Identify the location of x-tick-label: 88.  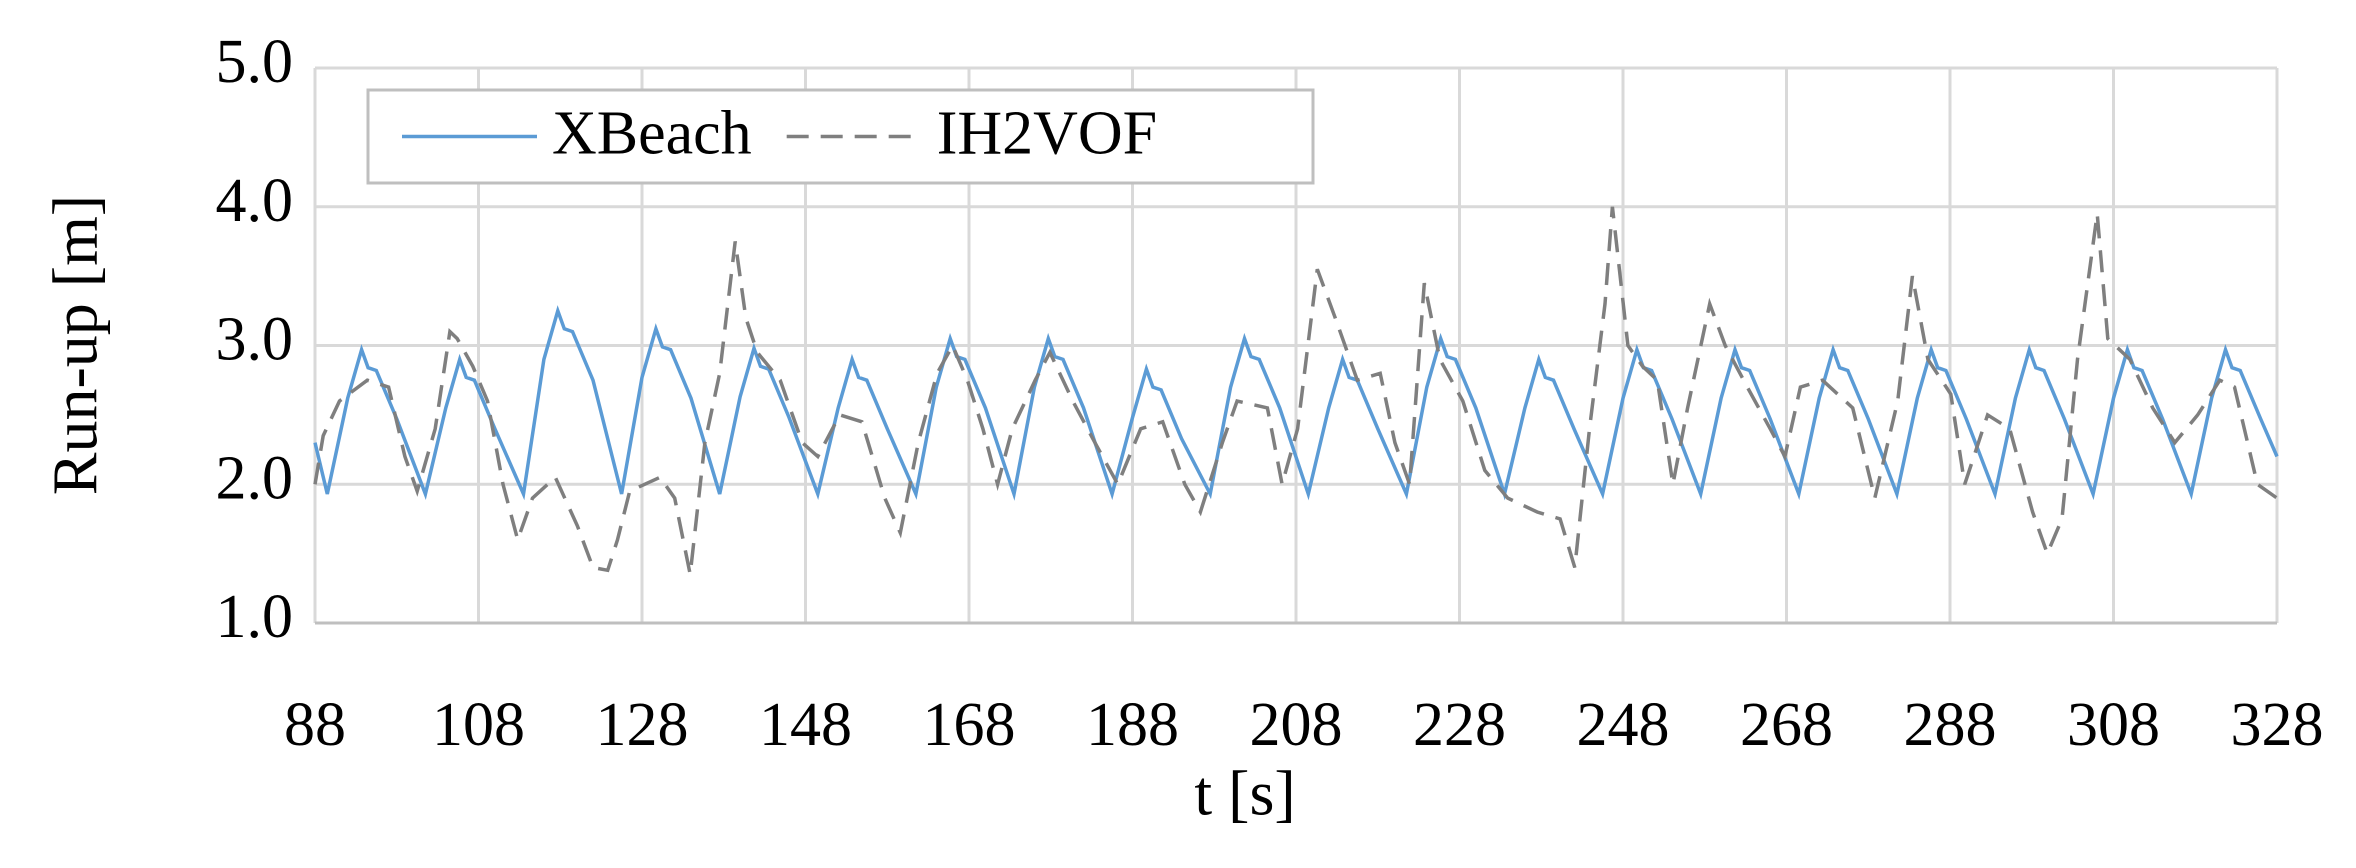
(315, 725).